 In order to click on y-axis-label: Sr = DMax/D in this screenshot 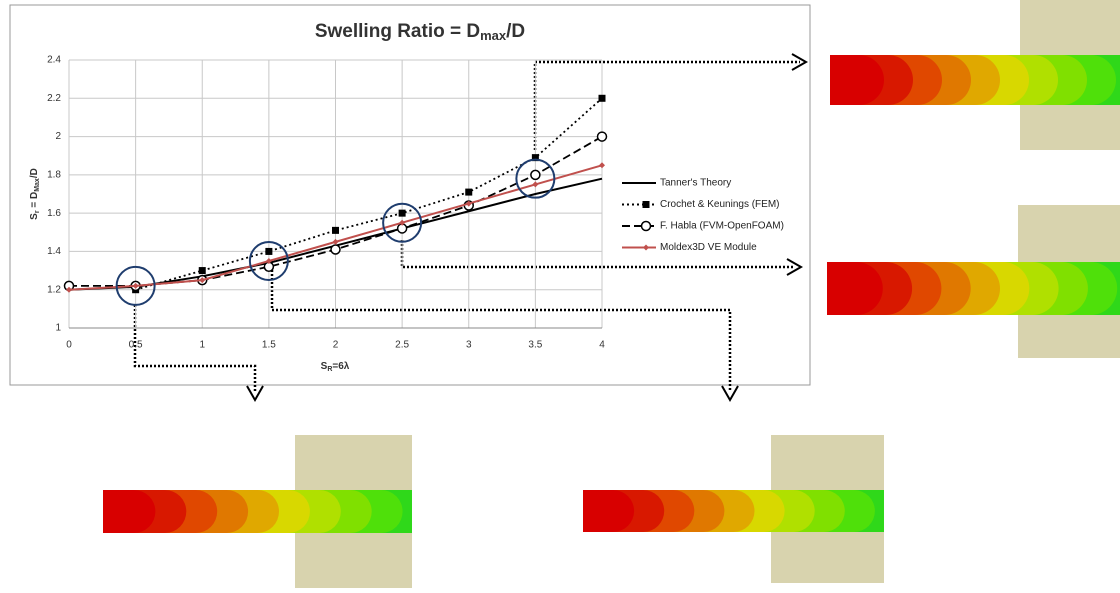, I will do `click(35, 194)`.